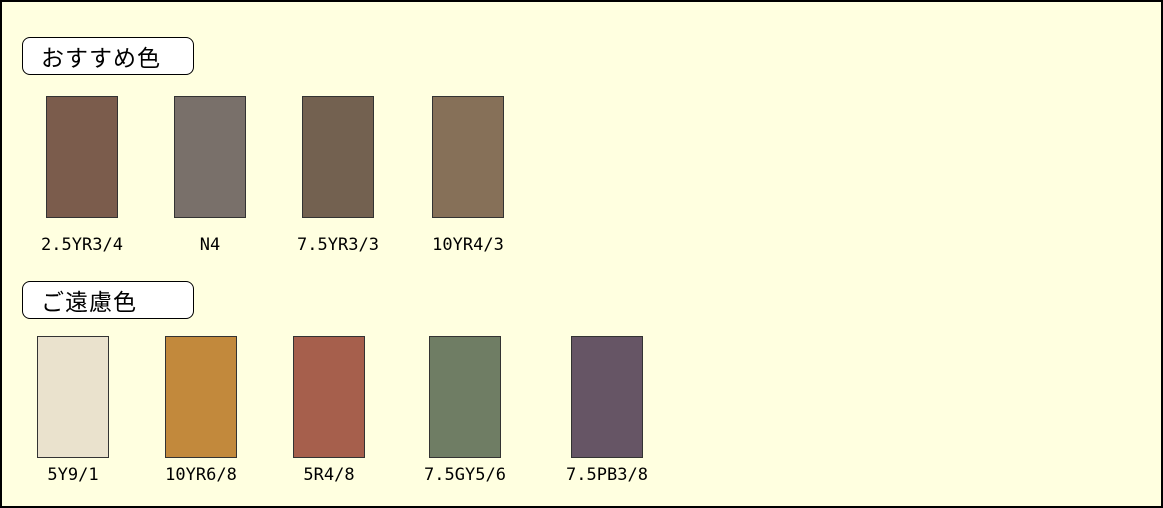 This screenshot has width=1163, height=508. What do you see at coordinates (468, 245) in the screenshot?
I see `swatch-label: 10YR4/3` at bounding box center [468, 245].